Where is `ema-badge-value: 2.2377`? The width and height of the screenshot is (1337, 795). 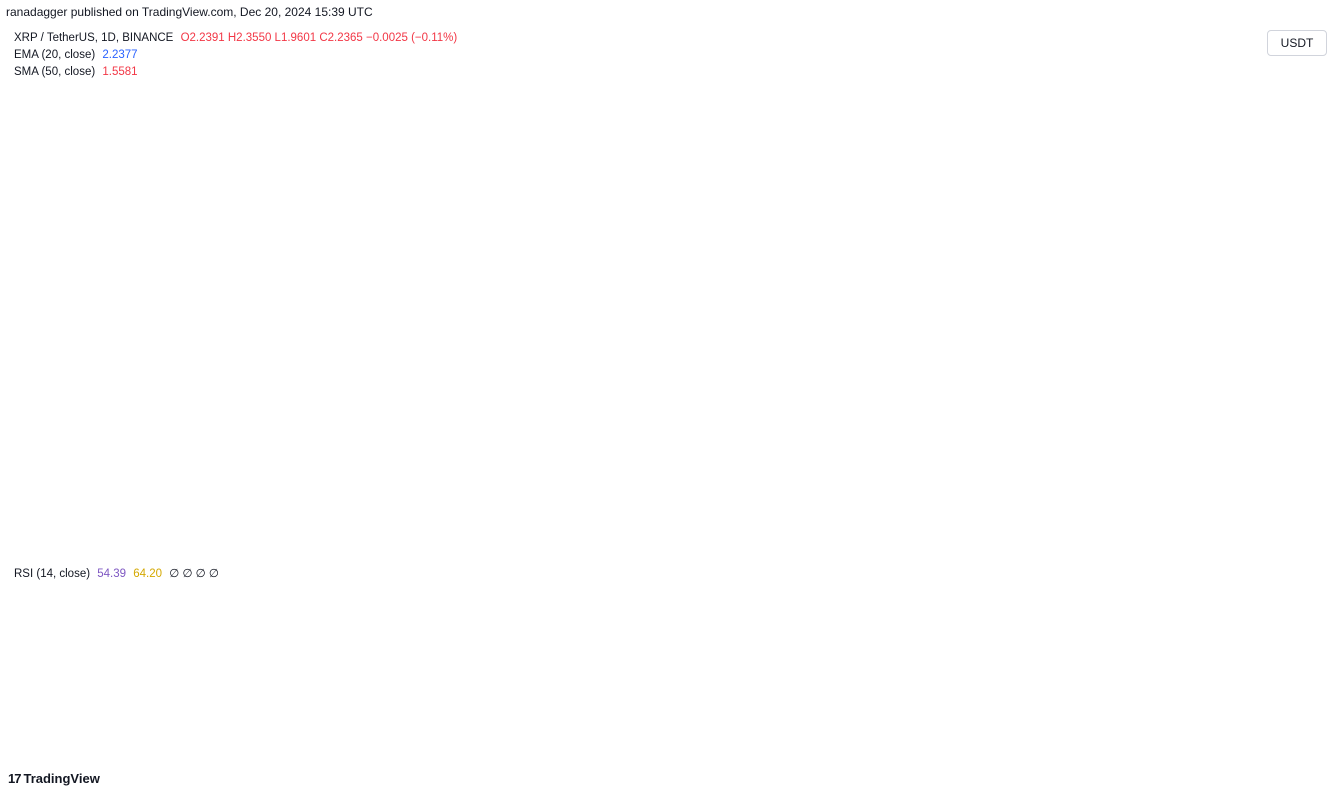
ema-badge-value: 2.2377 is located at coordinates (1287, 167).